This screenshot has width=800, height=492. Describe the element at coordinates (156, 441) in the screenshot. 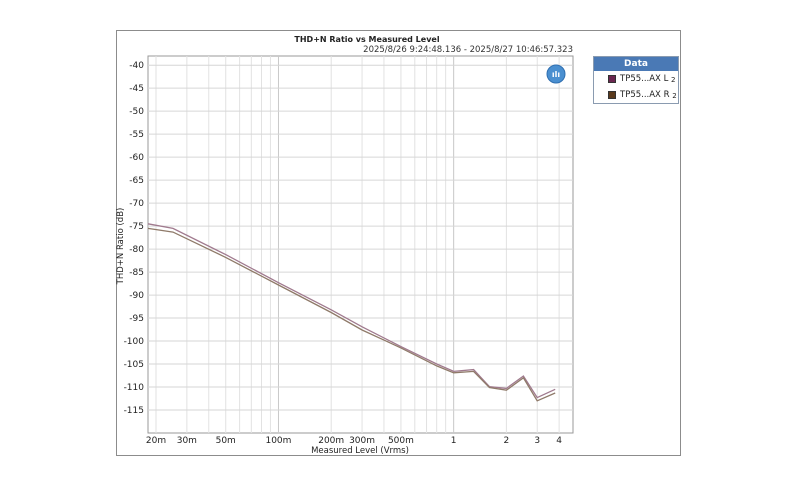

I see `x-tick-label: 20m` at that location.